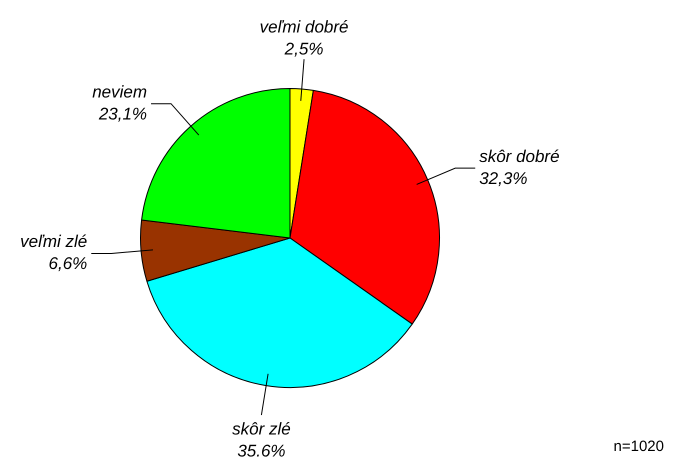 The width and height of the screenshot is (680, 465). Describe the element at coordinates (639, 446) in the screenshot. I see `text: n=1020` at that location.